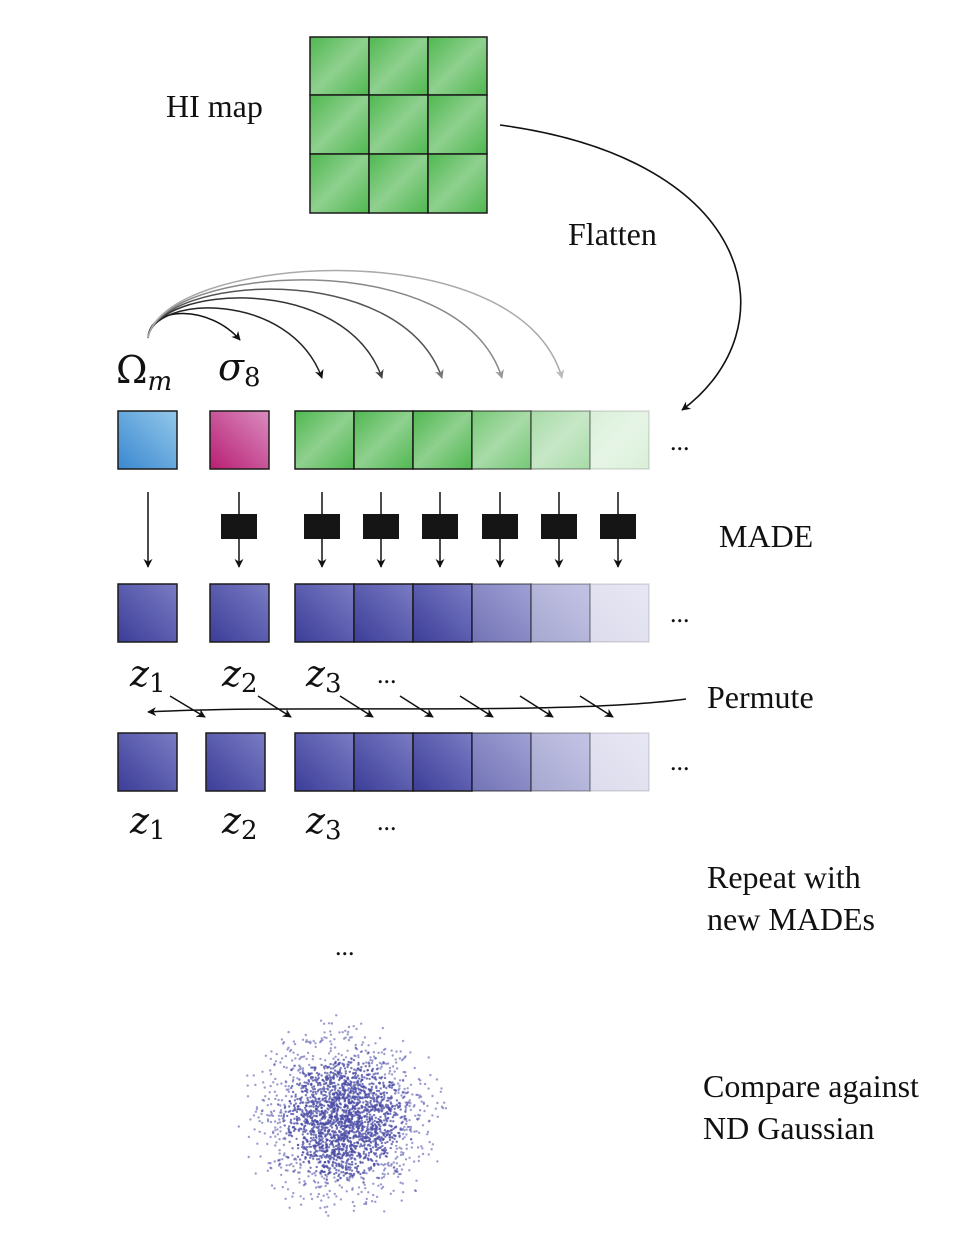 Image resolution: width=960 pixels, height=1252 pixels. Describe the element at coordinates (239, 369) in the screenshot. I see `sigma-8-label: σ8` at that location.